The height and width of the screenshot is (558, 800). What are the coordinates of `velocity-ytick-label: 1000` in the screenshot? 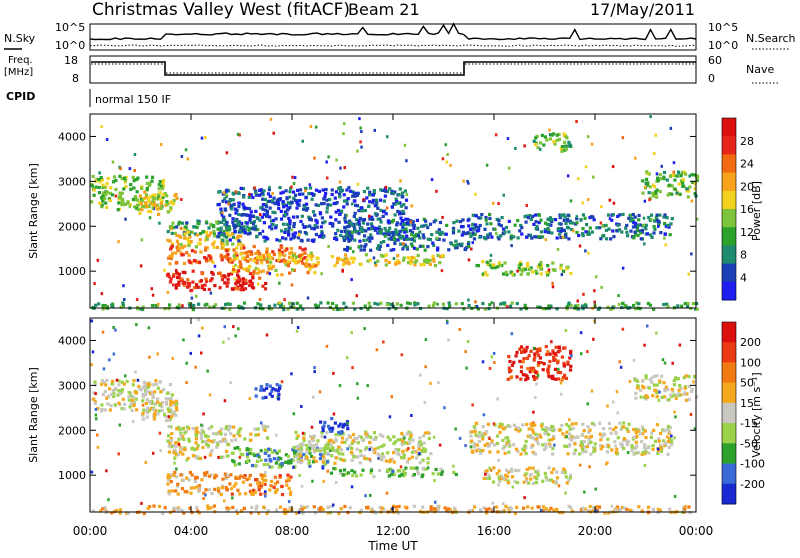 It's located at (72, 475).